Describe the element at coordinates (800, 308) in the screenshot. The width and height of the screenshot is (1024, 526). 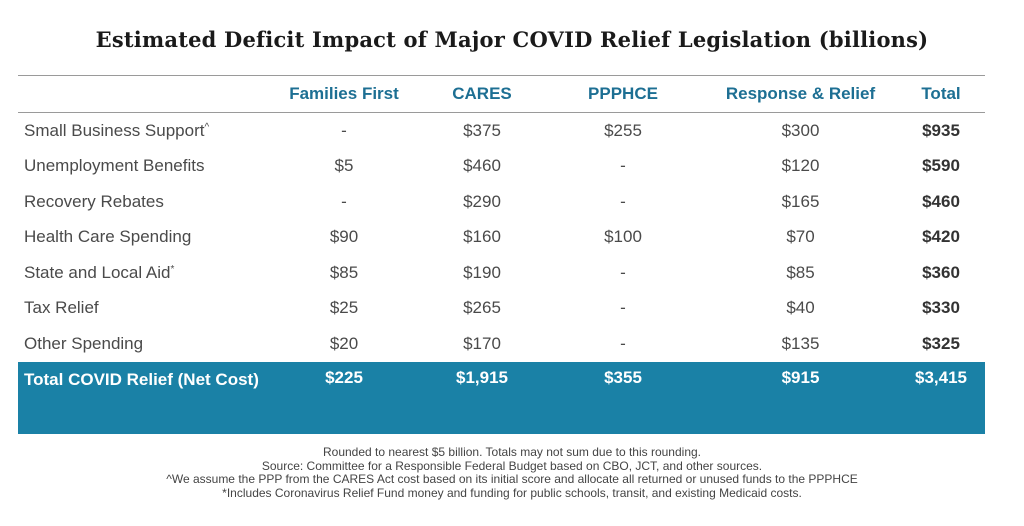
I see `table-cell: $40` at that location.